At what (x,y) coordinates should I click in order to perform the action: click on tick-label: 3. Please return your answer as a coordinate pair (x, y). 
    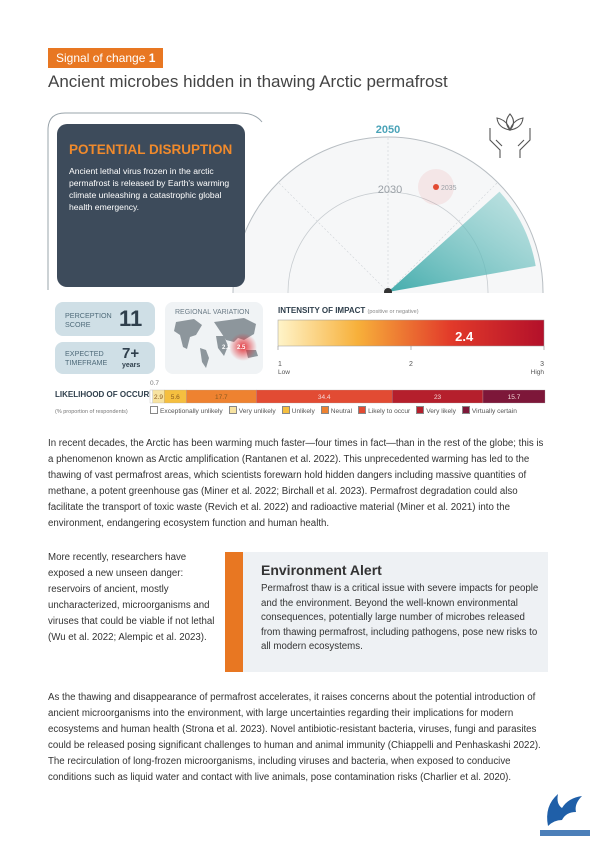
    Looking at the image, I should click on (542, 364).